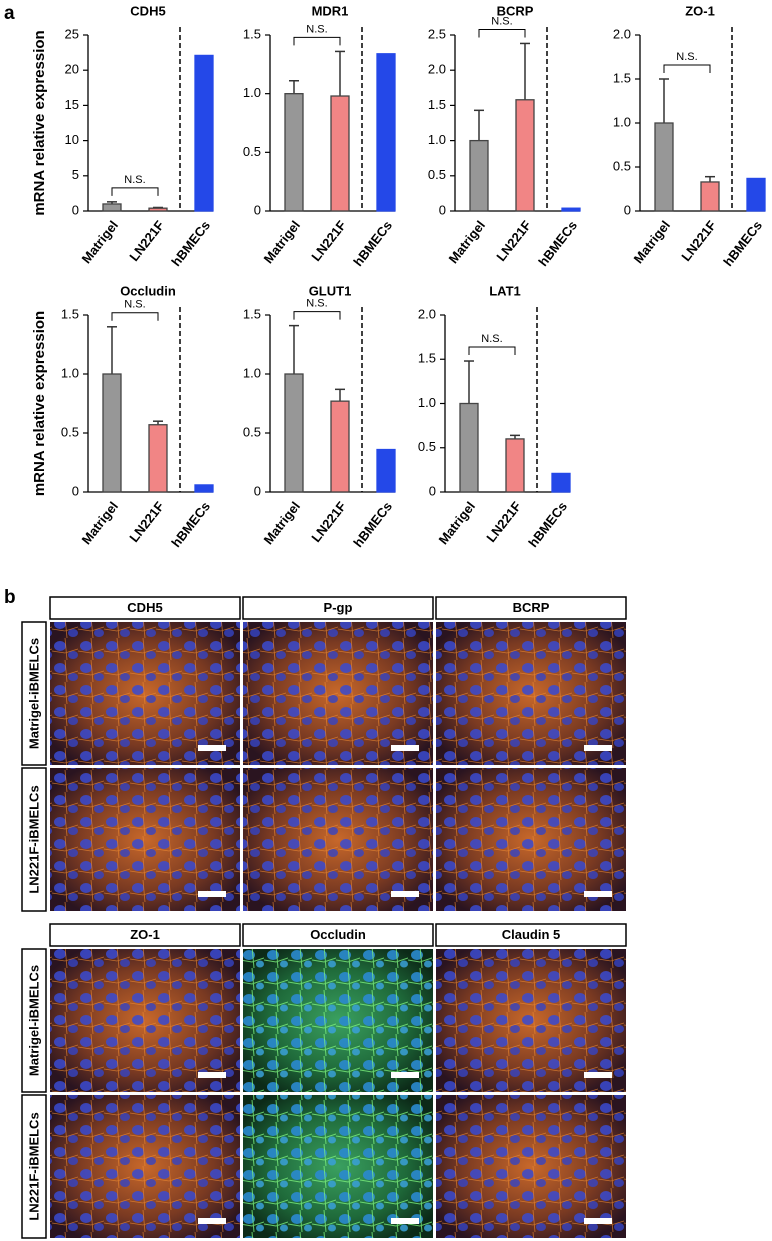 Image resolution: width=772 pixels, height=1241 pixels. Describe the element at coordinates (505, 290) in the screenshot. I see `chart-title: LAT1` at that location.